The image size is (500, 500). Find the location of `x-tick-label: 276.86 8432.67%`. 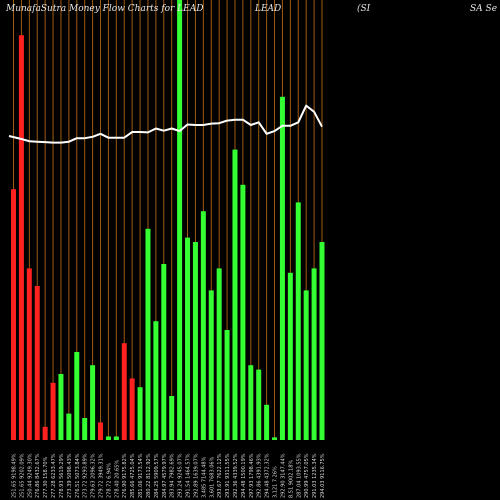

x-tick-label: 276.86 8432.67% is located at coordinates (38, 475).